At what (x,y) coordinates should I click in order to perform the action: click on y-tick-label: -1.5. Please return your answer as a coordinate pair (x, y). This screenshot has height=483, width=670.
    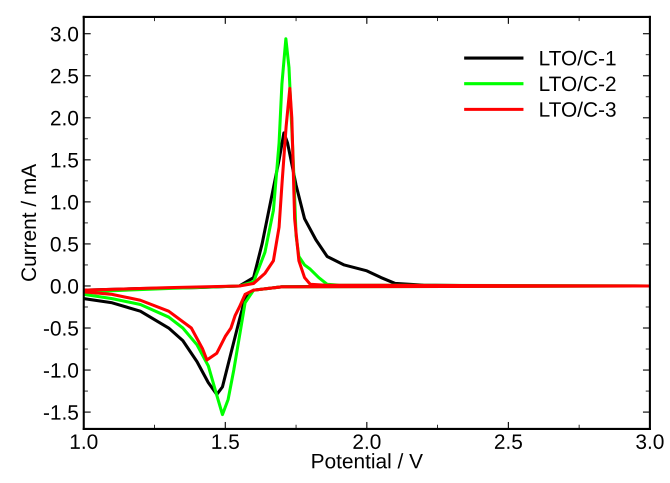
    Looking at the image, I should click on (61, 412).